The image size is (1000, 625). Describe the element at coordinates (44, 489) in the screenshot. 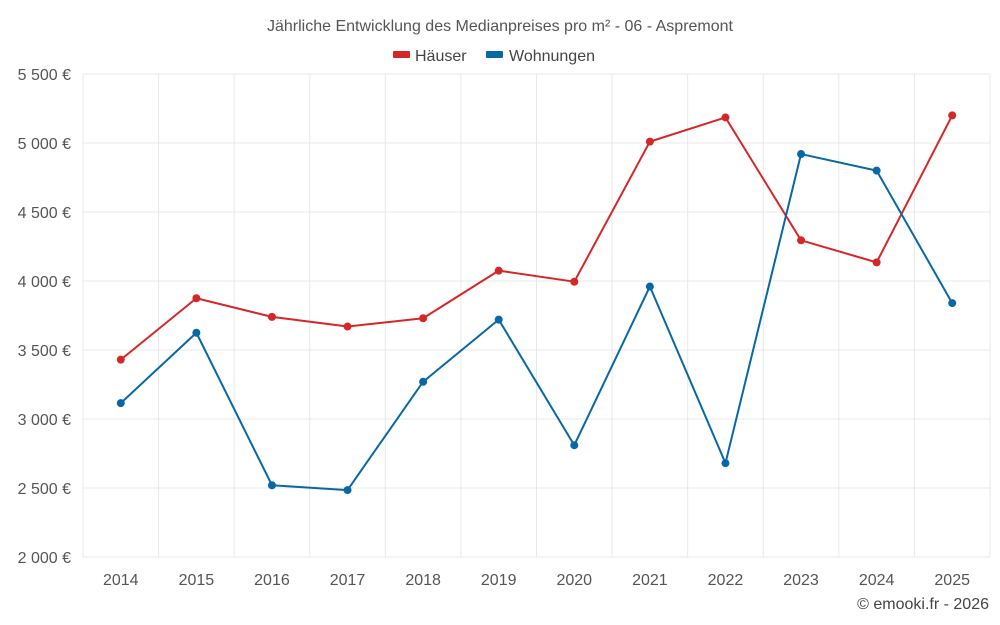

I see `y-tick-label: 2 500 €` at that location.